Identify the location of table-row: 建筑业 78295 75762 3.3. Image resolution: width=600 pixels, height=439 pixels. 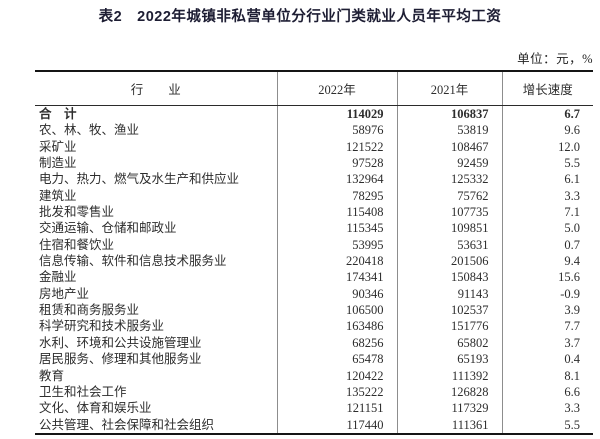
(314, 196).